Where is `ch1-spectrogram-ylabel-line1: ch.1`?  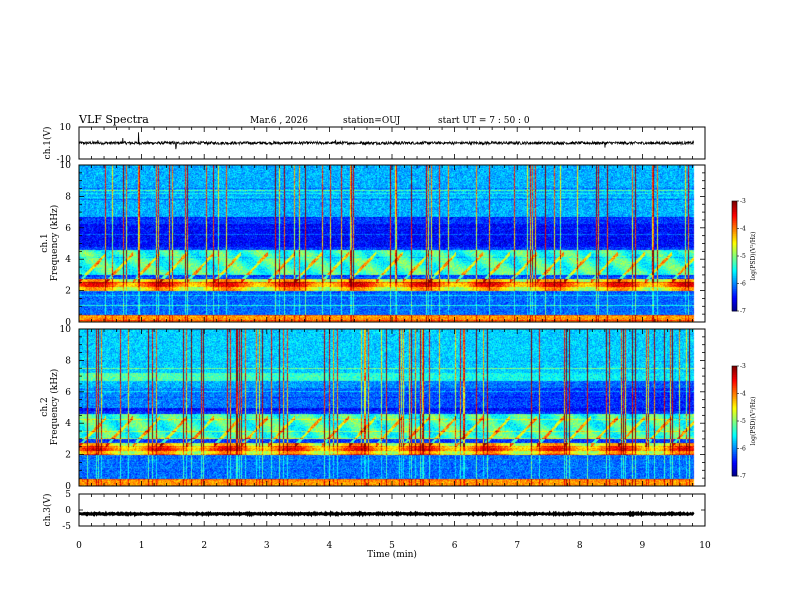 ch1-spectrogram-ylabel-line1: ch.1 is located at coordinates (45, 242).